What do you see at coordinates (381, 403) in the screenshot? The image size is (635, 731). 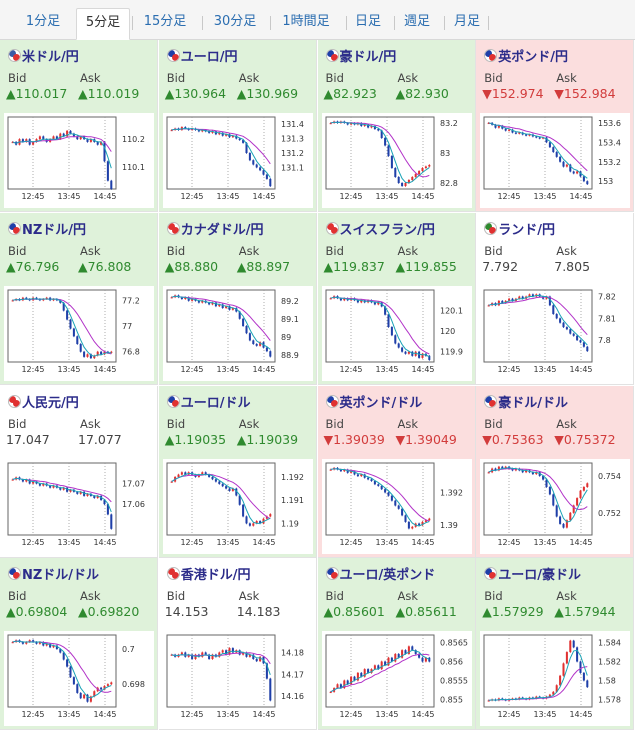 I see `pair-name-link: 英ポンド/ドル` at bounding box center [381, 403].